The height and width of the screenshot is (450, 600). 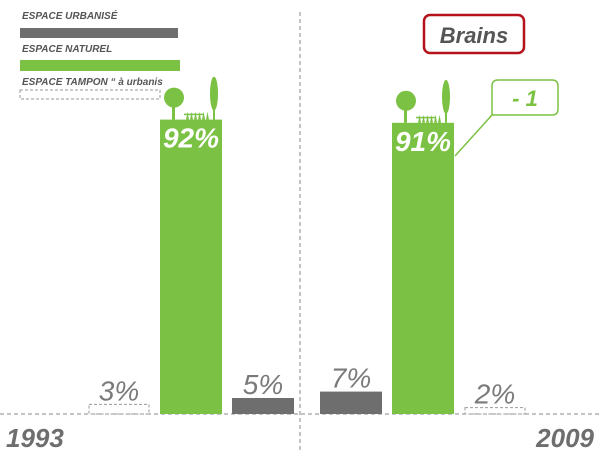 What do you see at coordinates (263, 384) in the screenshot?
I see `bar-label-1993-urban: 5%` at bounding box center [263, 384].